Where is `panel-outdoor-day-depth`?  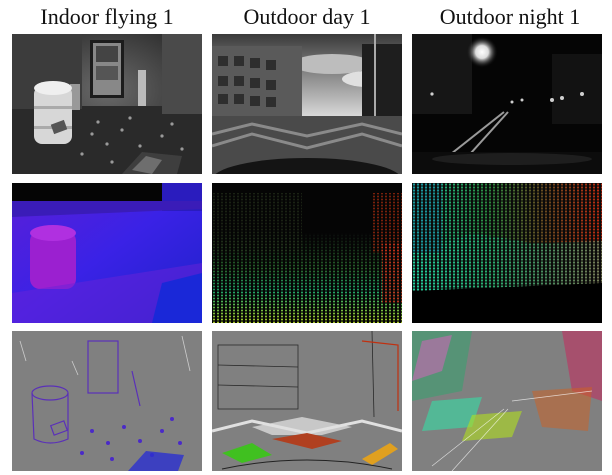
panel-outdoor-day-depth is located at coordinates (307, 253).